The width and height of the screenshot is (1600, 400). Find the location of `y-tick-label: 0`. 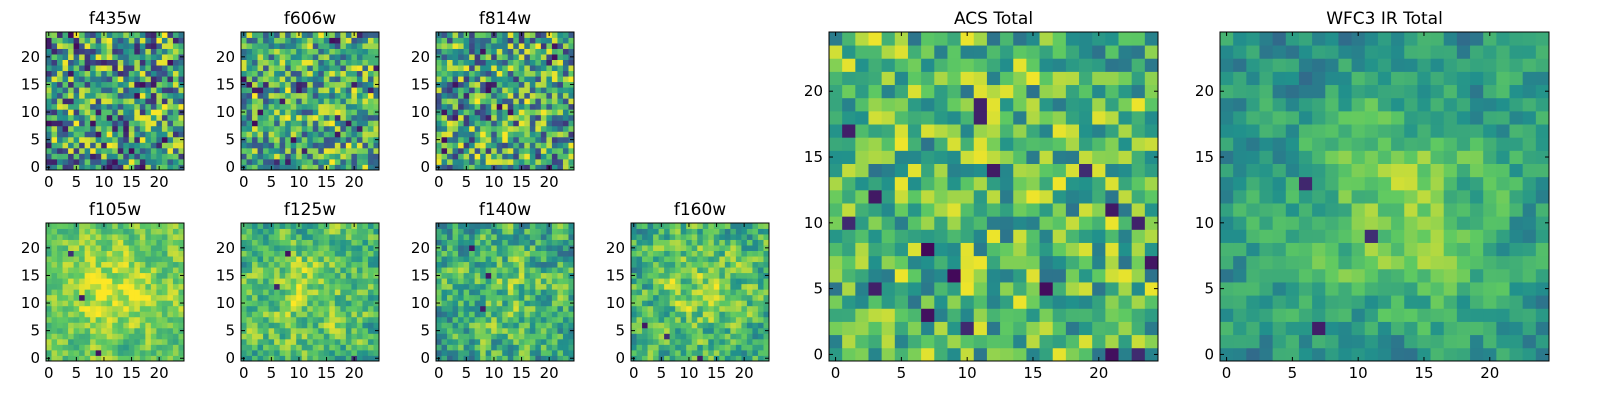

y-tick-label: 0 is located at coordinates (230, 358).